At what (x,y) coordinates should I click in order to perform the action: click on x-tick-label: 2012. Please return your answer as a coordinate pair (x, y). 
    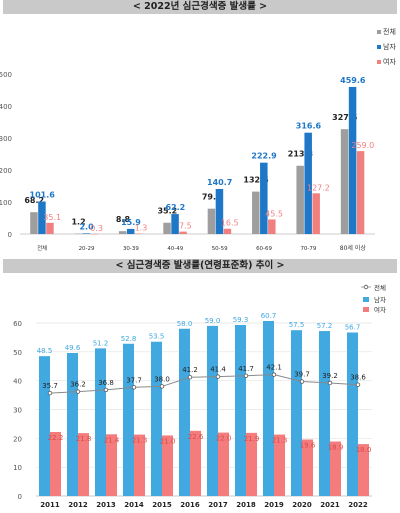
    Looking at the image, I should click on (78, 505).